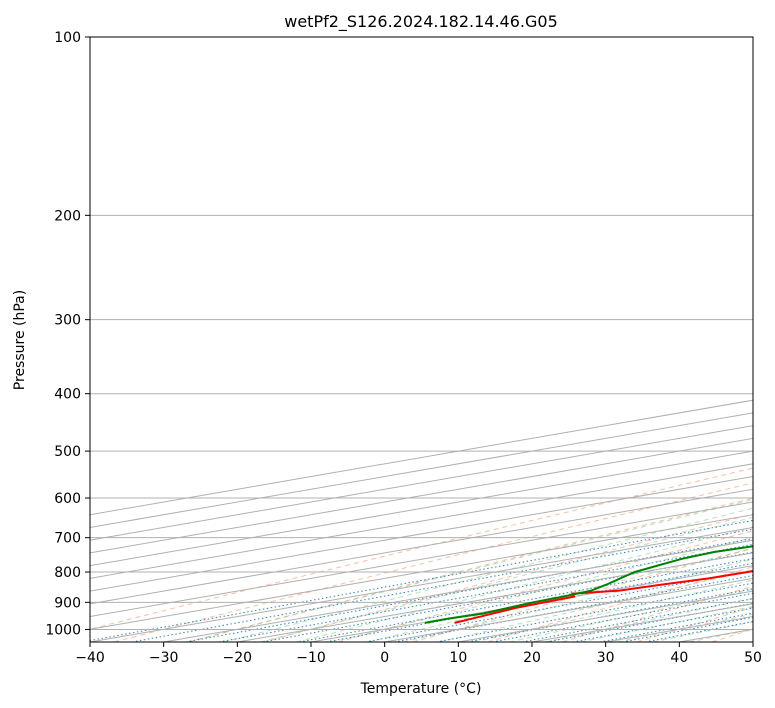 The height and width of the screenshot is (708, 775). I want to click on x-tick-label: −40, so click(90, 658).